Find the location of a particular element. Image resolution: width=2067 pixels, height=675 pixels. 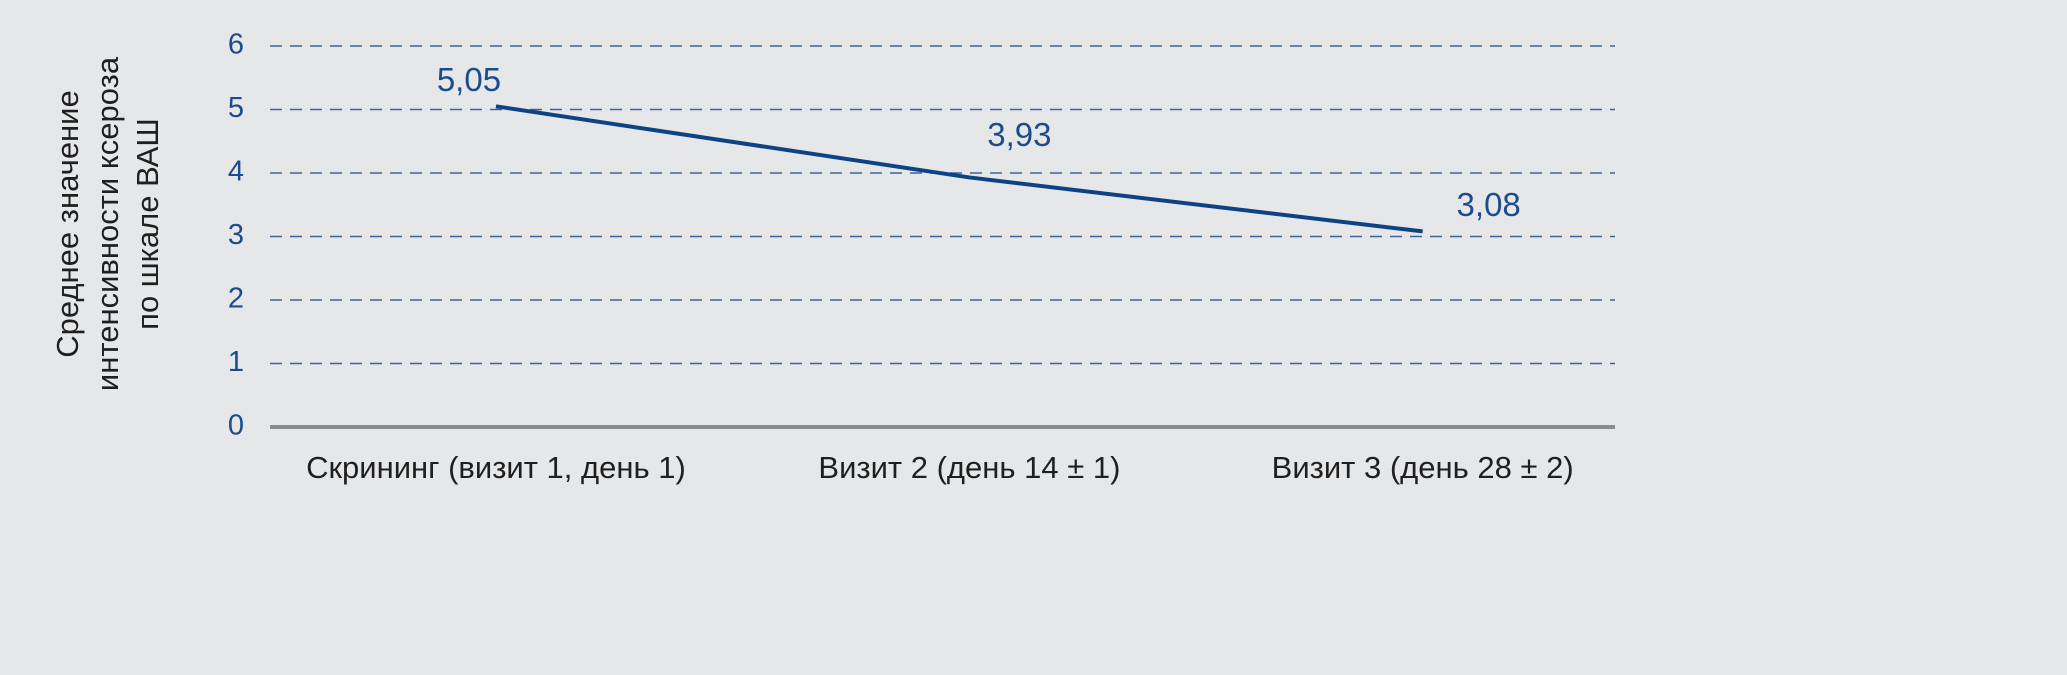

y-tick-label: 4 is located at coordinates (236, 172).